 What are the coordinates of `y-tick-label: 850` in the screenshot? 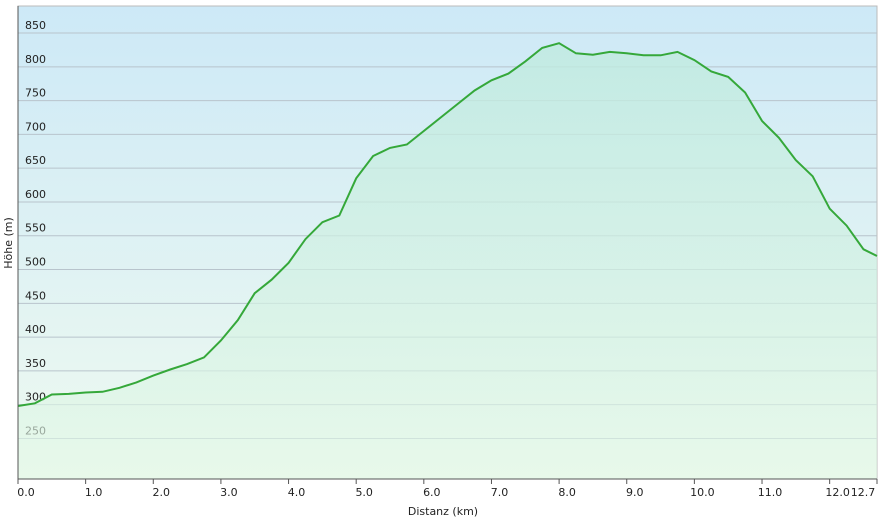 It's located at (35, 25).